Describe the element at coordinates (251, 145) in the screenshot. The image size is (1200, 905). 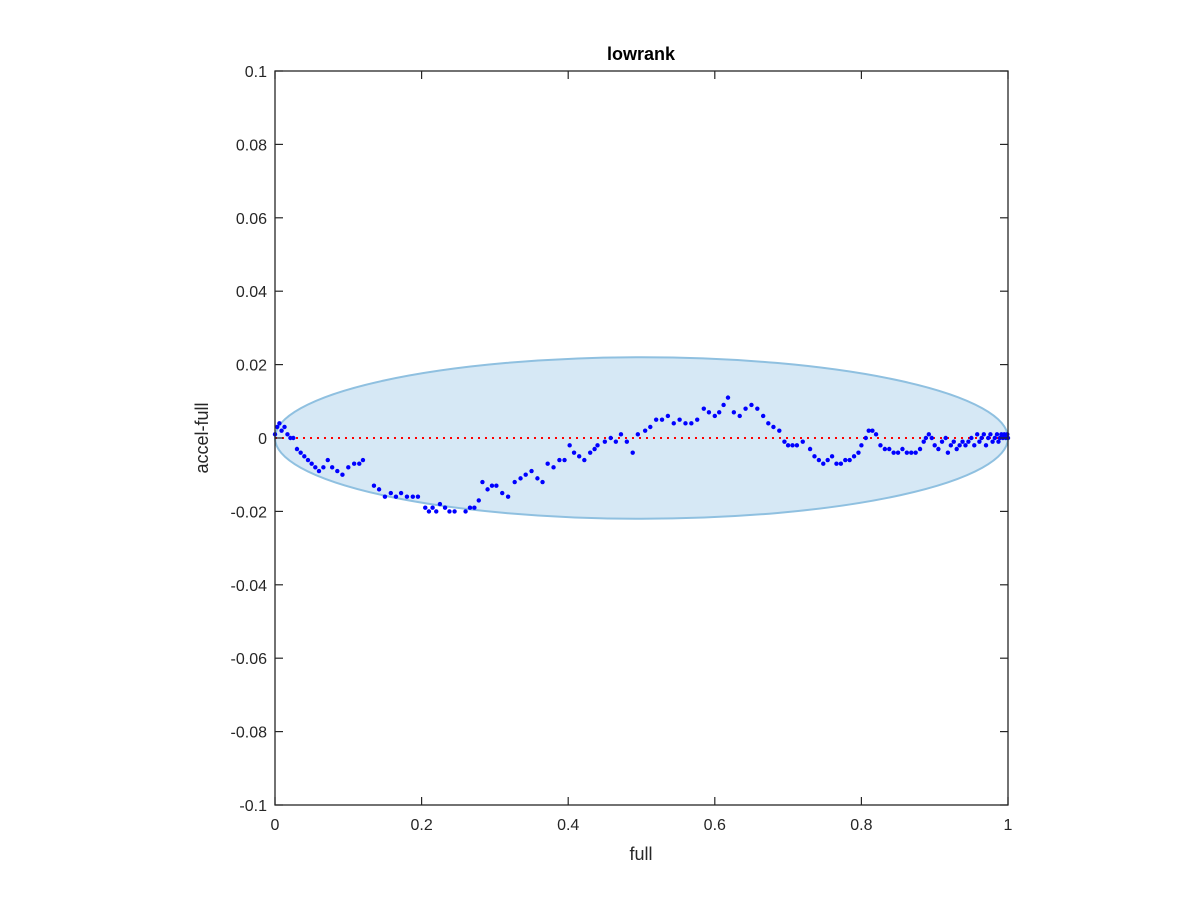
I see `y-tick-label: 0.08` at that location.